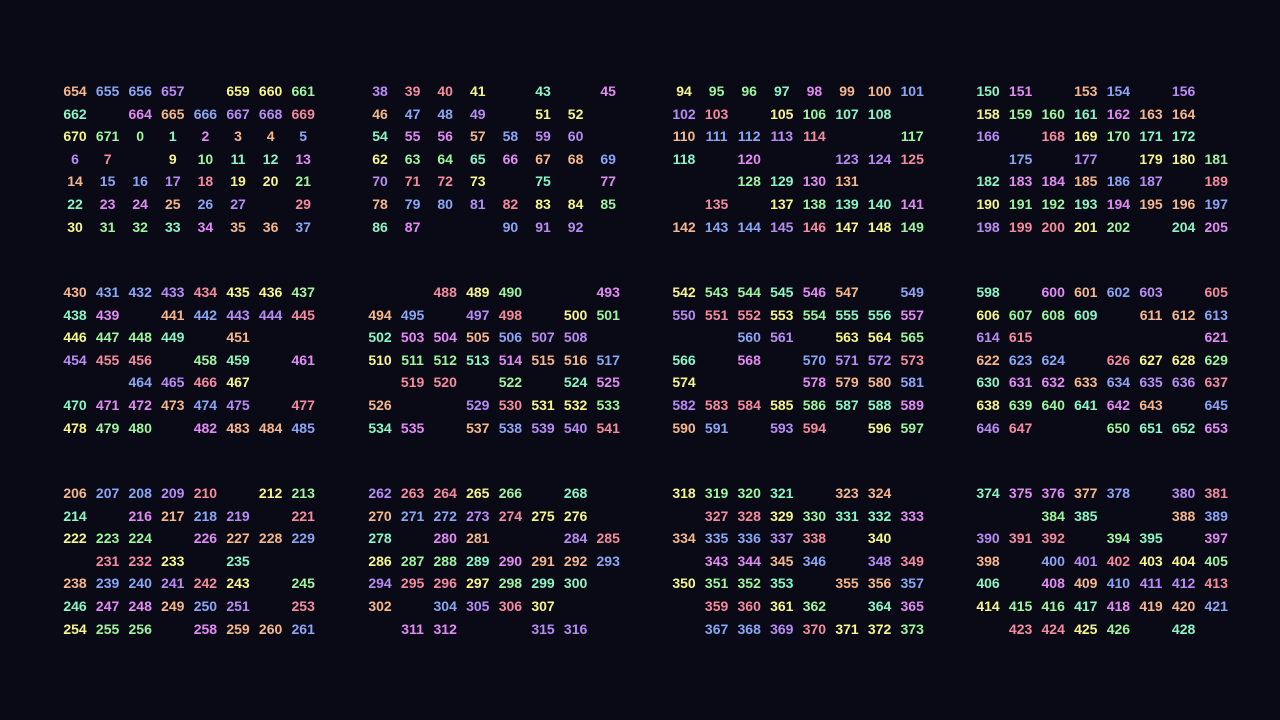  Describe the element at coordinates (75, 538) in the screenshot. I see `number-cell: 222` at that location.